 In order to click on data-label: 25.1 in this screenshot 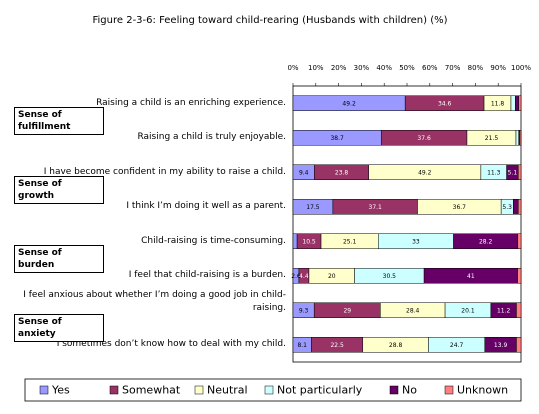, I will do `click(350, 241)`.